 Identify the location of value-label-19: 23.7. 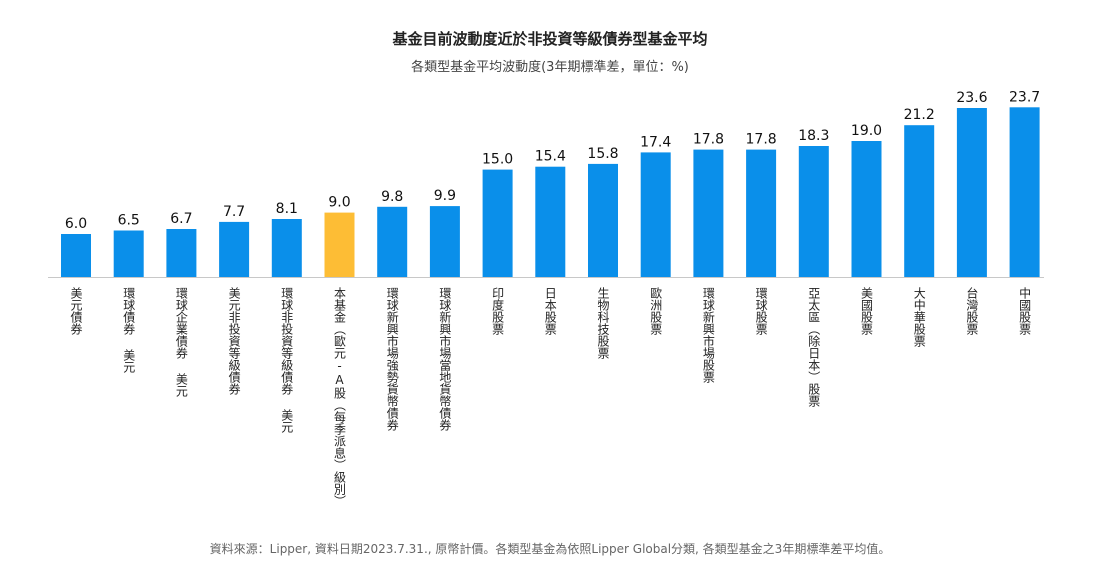
(1024, 97).